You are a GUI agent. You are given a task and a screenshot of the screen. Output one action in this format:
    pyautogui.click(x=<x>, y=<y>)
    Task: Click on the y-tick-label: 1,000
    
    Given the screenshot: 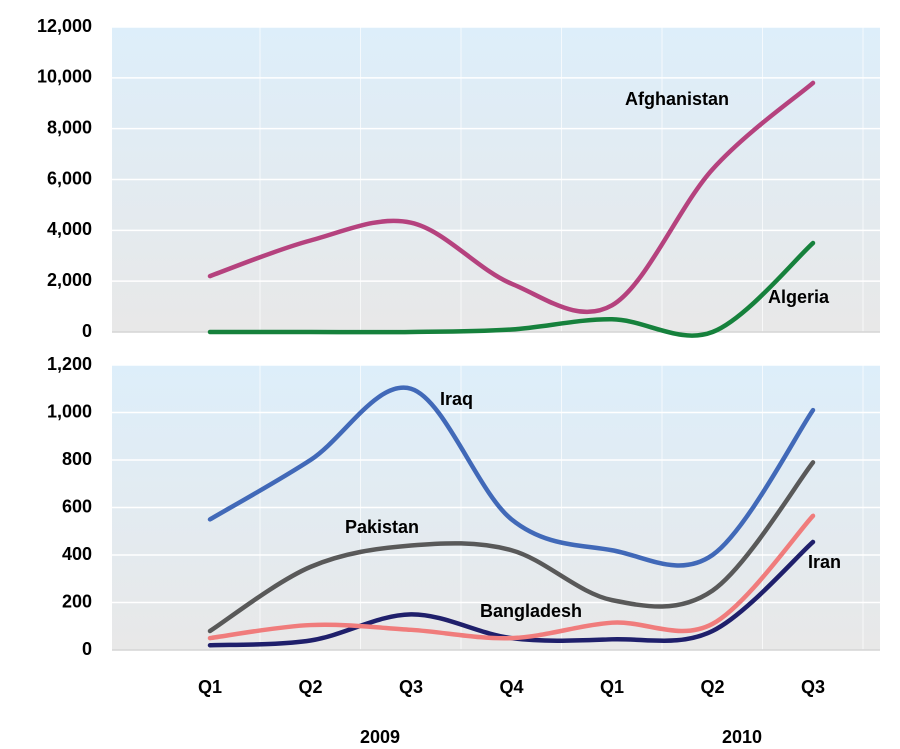 What is the action you would take?
    pyautogui.click(x=69, y=411)
    